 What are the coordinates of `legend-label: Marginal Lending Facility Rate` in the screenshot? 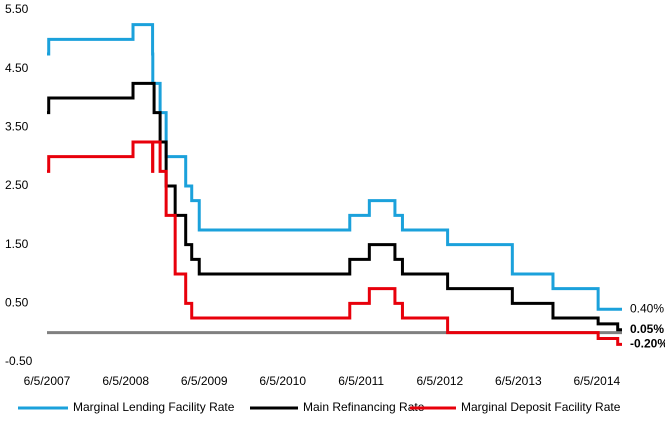 It's located at (154, 407).